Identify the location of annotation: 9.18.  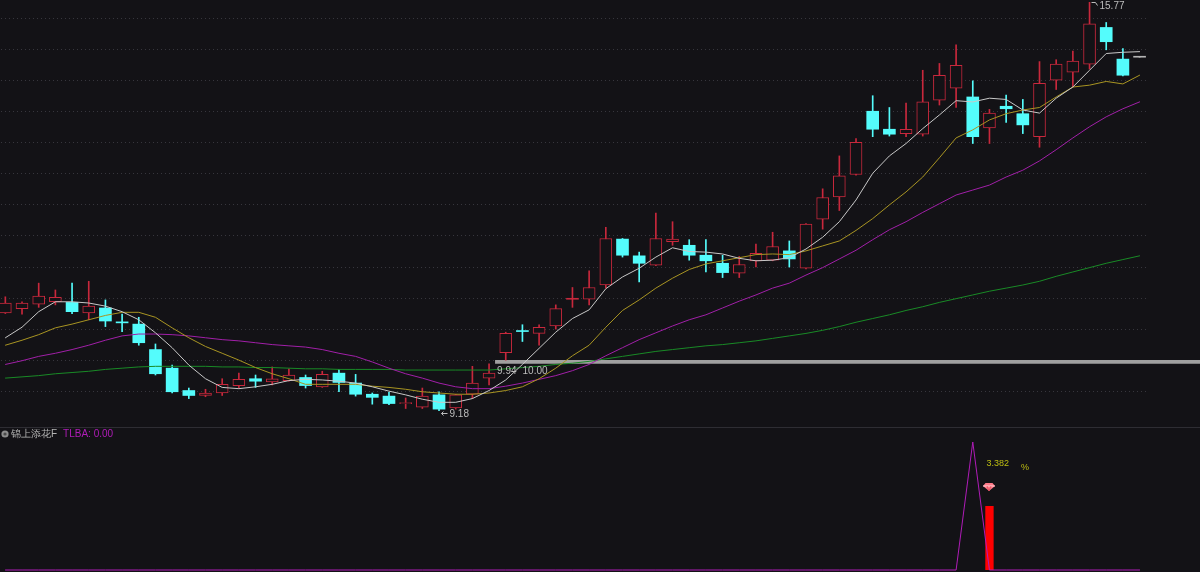
(459, 414).